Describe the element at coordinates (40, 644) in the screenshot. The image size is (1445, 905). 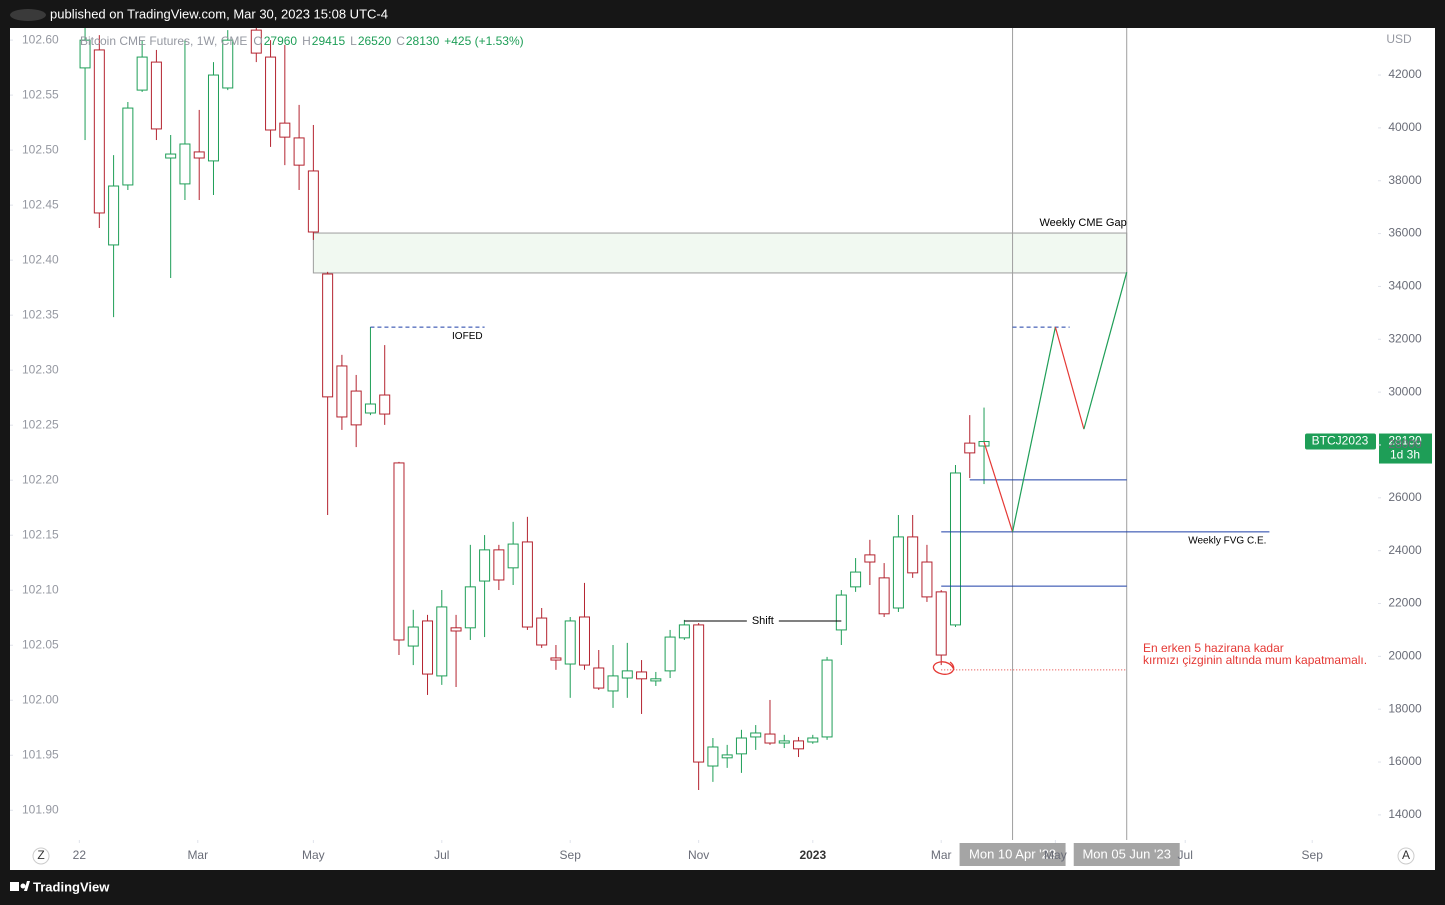
I see `y2-tick-label: 102.05` at that location.